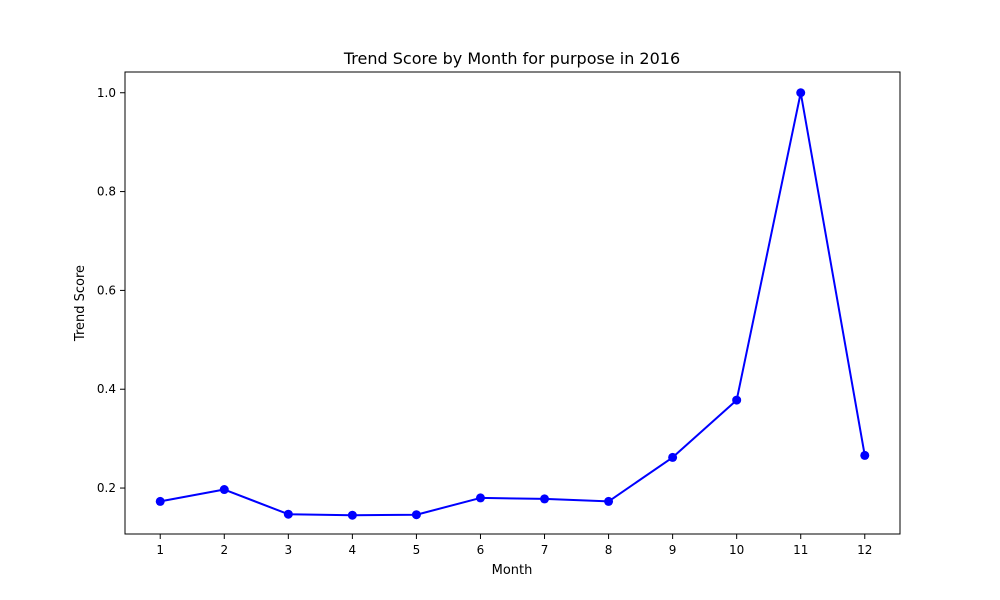 This screenshot has width=1000, height=600. Describe the element at coordinates (481, 550) in the screenshot. I see `x-tick-label: 6` at that location.